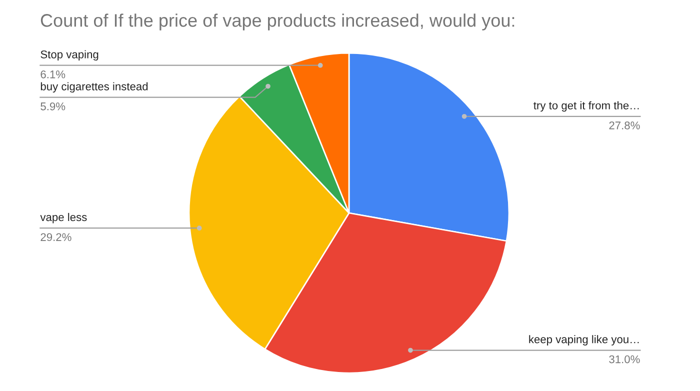 Image resolution: width=700 pixels, height=391 pixels. Describe the element at coordinates (63, 218) in the screenshot. I see `slice-label: vape less` at that location.